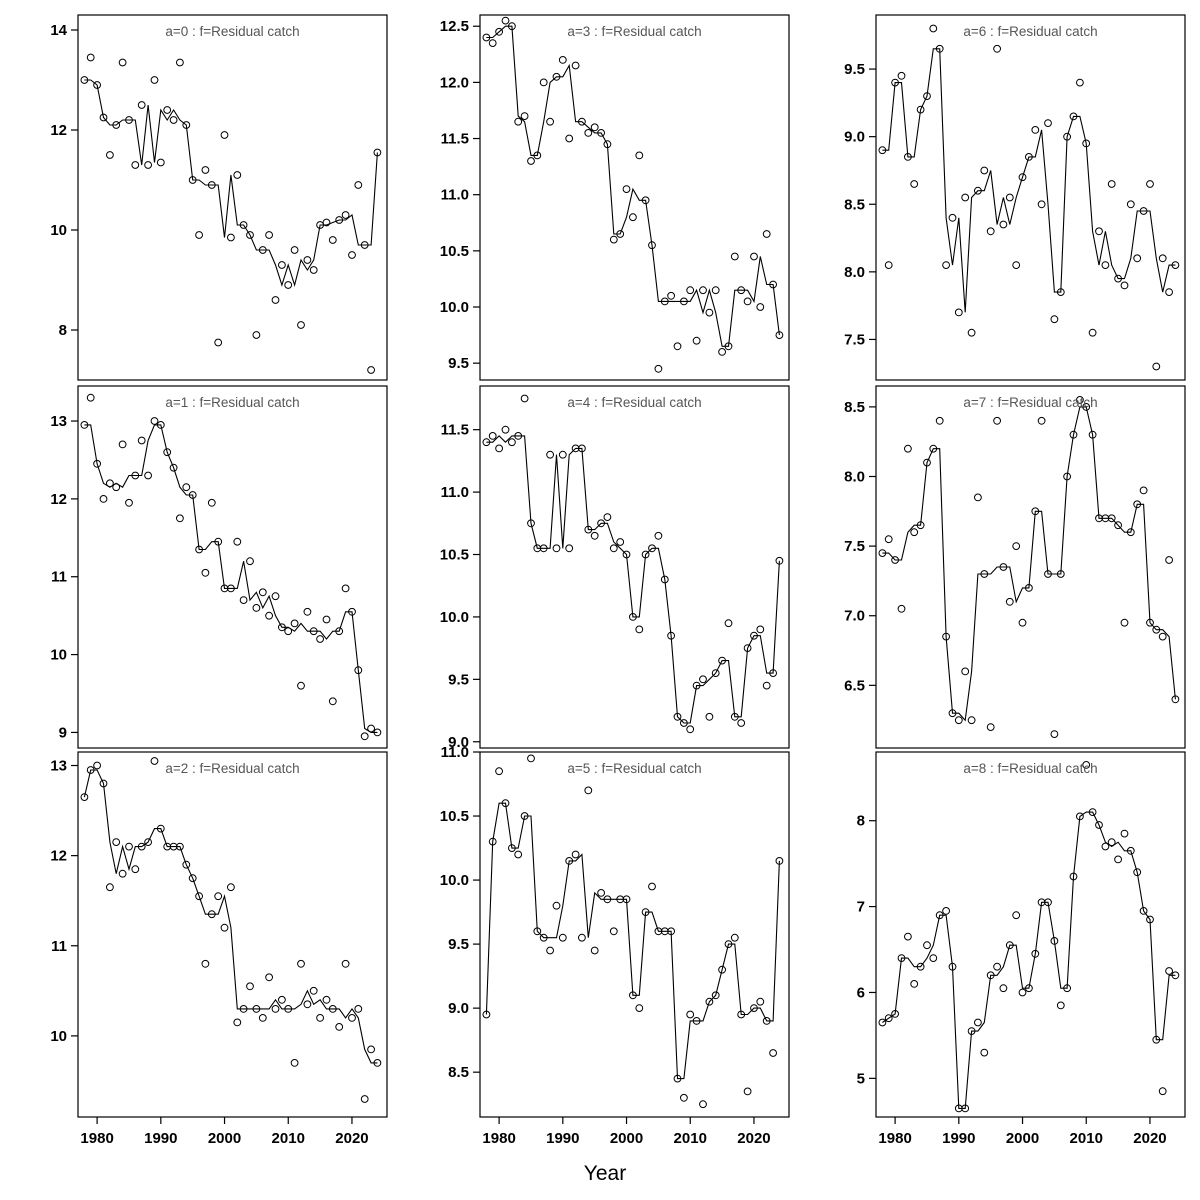  Describe the element at coordinates (634, 402) in the screenshot. I see `panel-title: a=4 : f=Residual catch` at that location.